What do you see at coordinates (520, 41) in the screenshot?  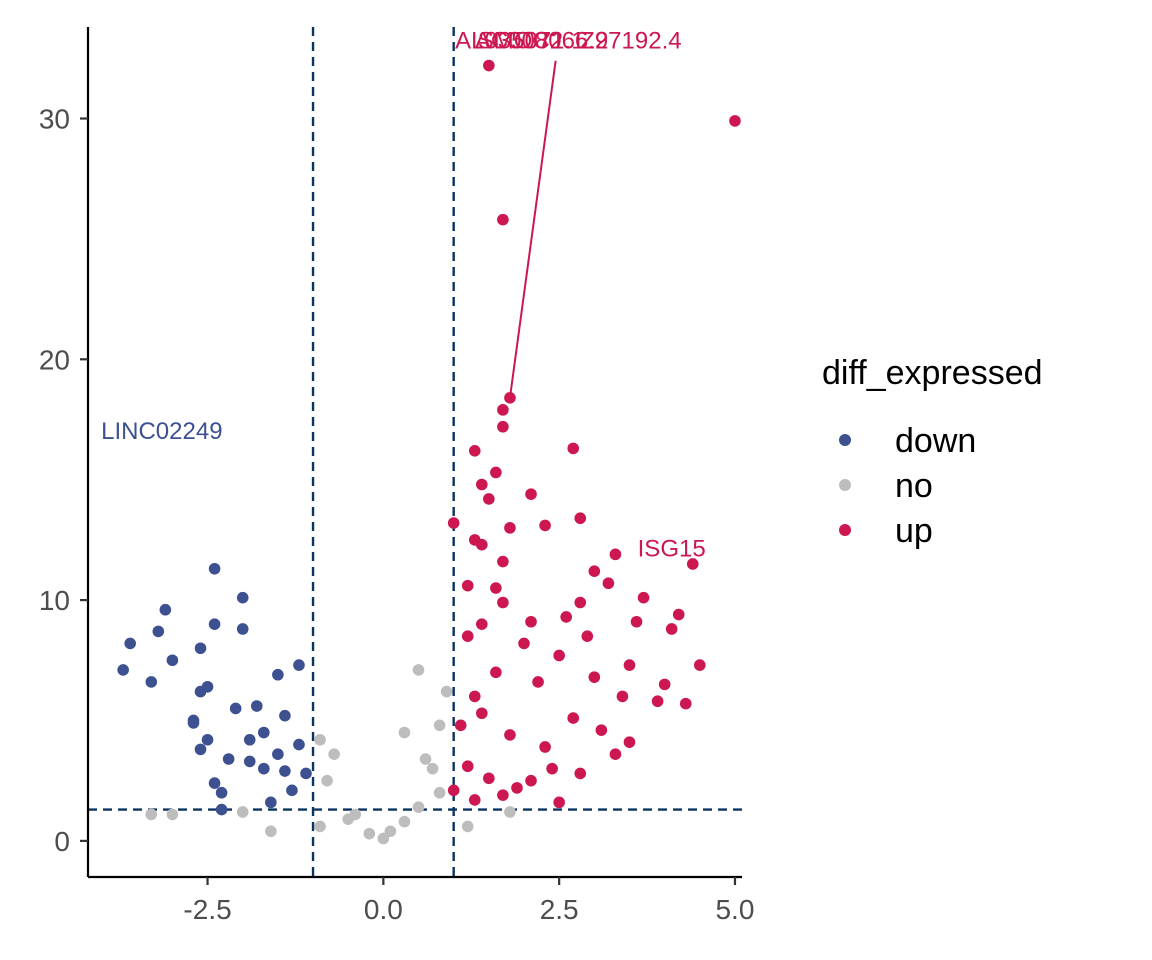 I see `gene-label: SMOC2` at bounding box center [520, 41].